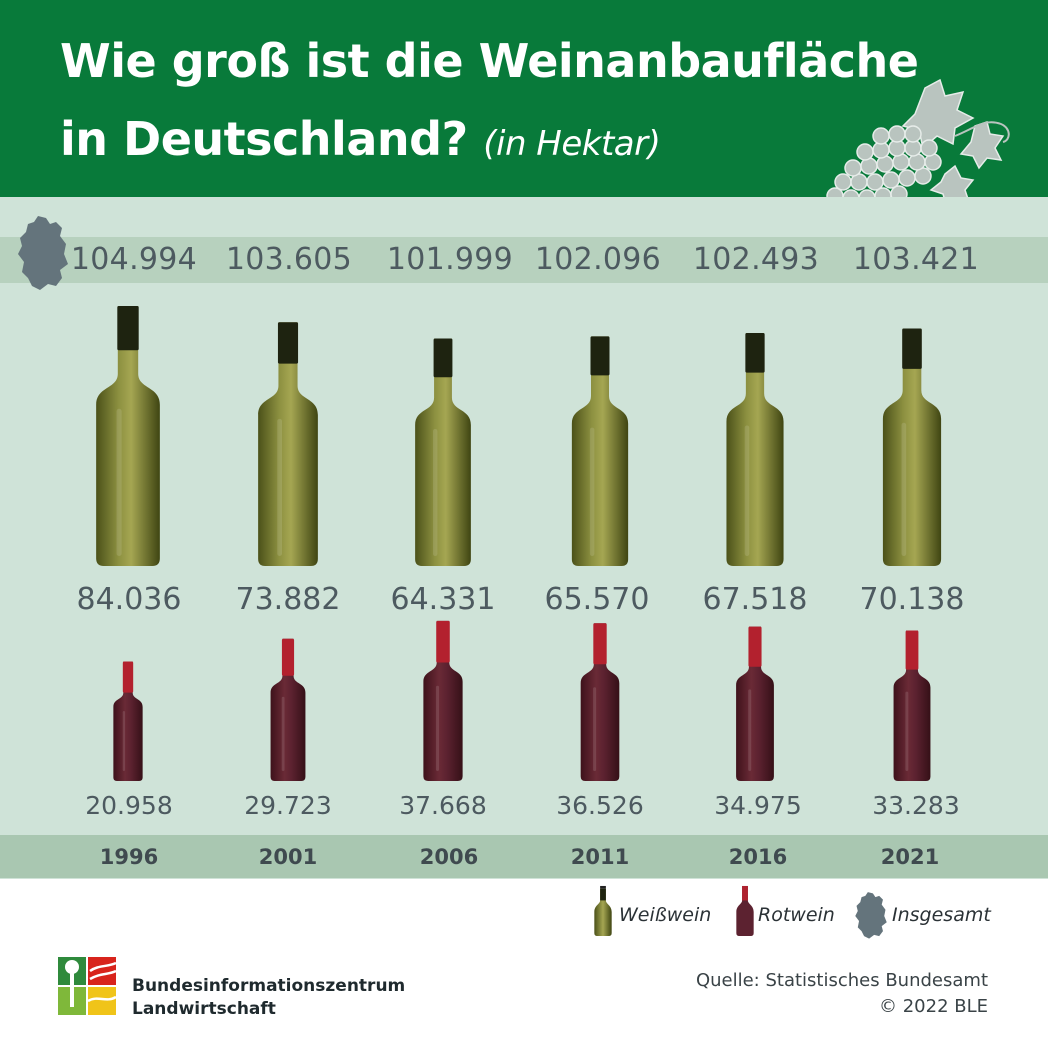 The width and height of the screenshot is (1048, 1048). I want to click on white-value: 70.138, so click(912, 599).